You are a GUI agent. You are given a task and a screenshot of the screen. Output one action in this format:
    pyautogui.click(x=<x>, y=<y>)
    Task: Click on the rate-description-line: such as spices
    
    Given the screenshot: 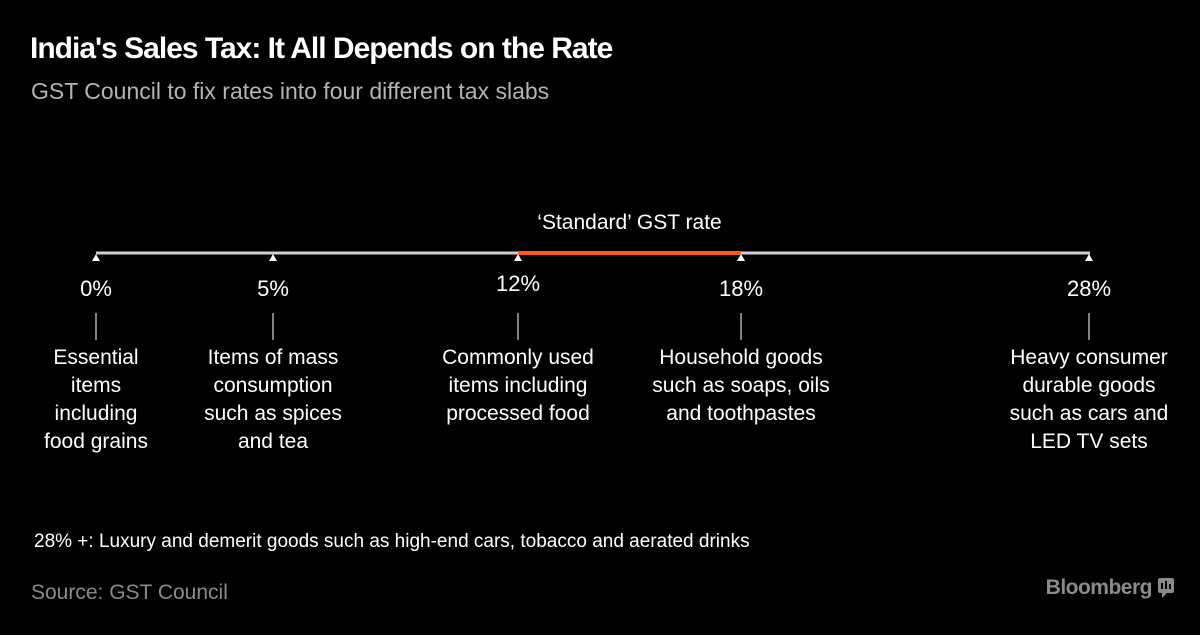 What is the action you would take?
    pyautogui.click(x=273, y=413)
    